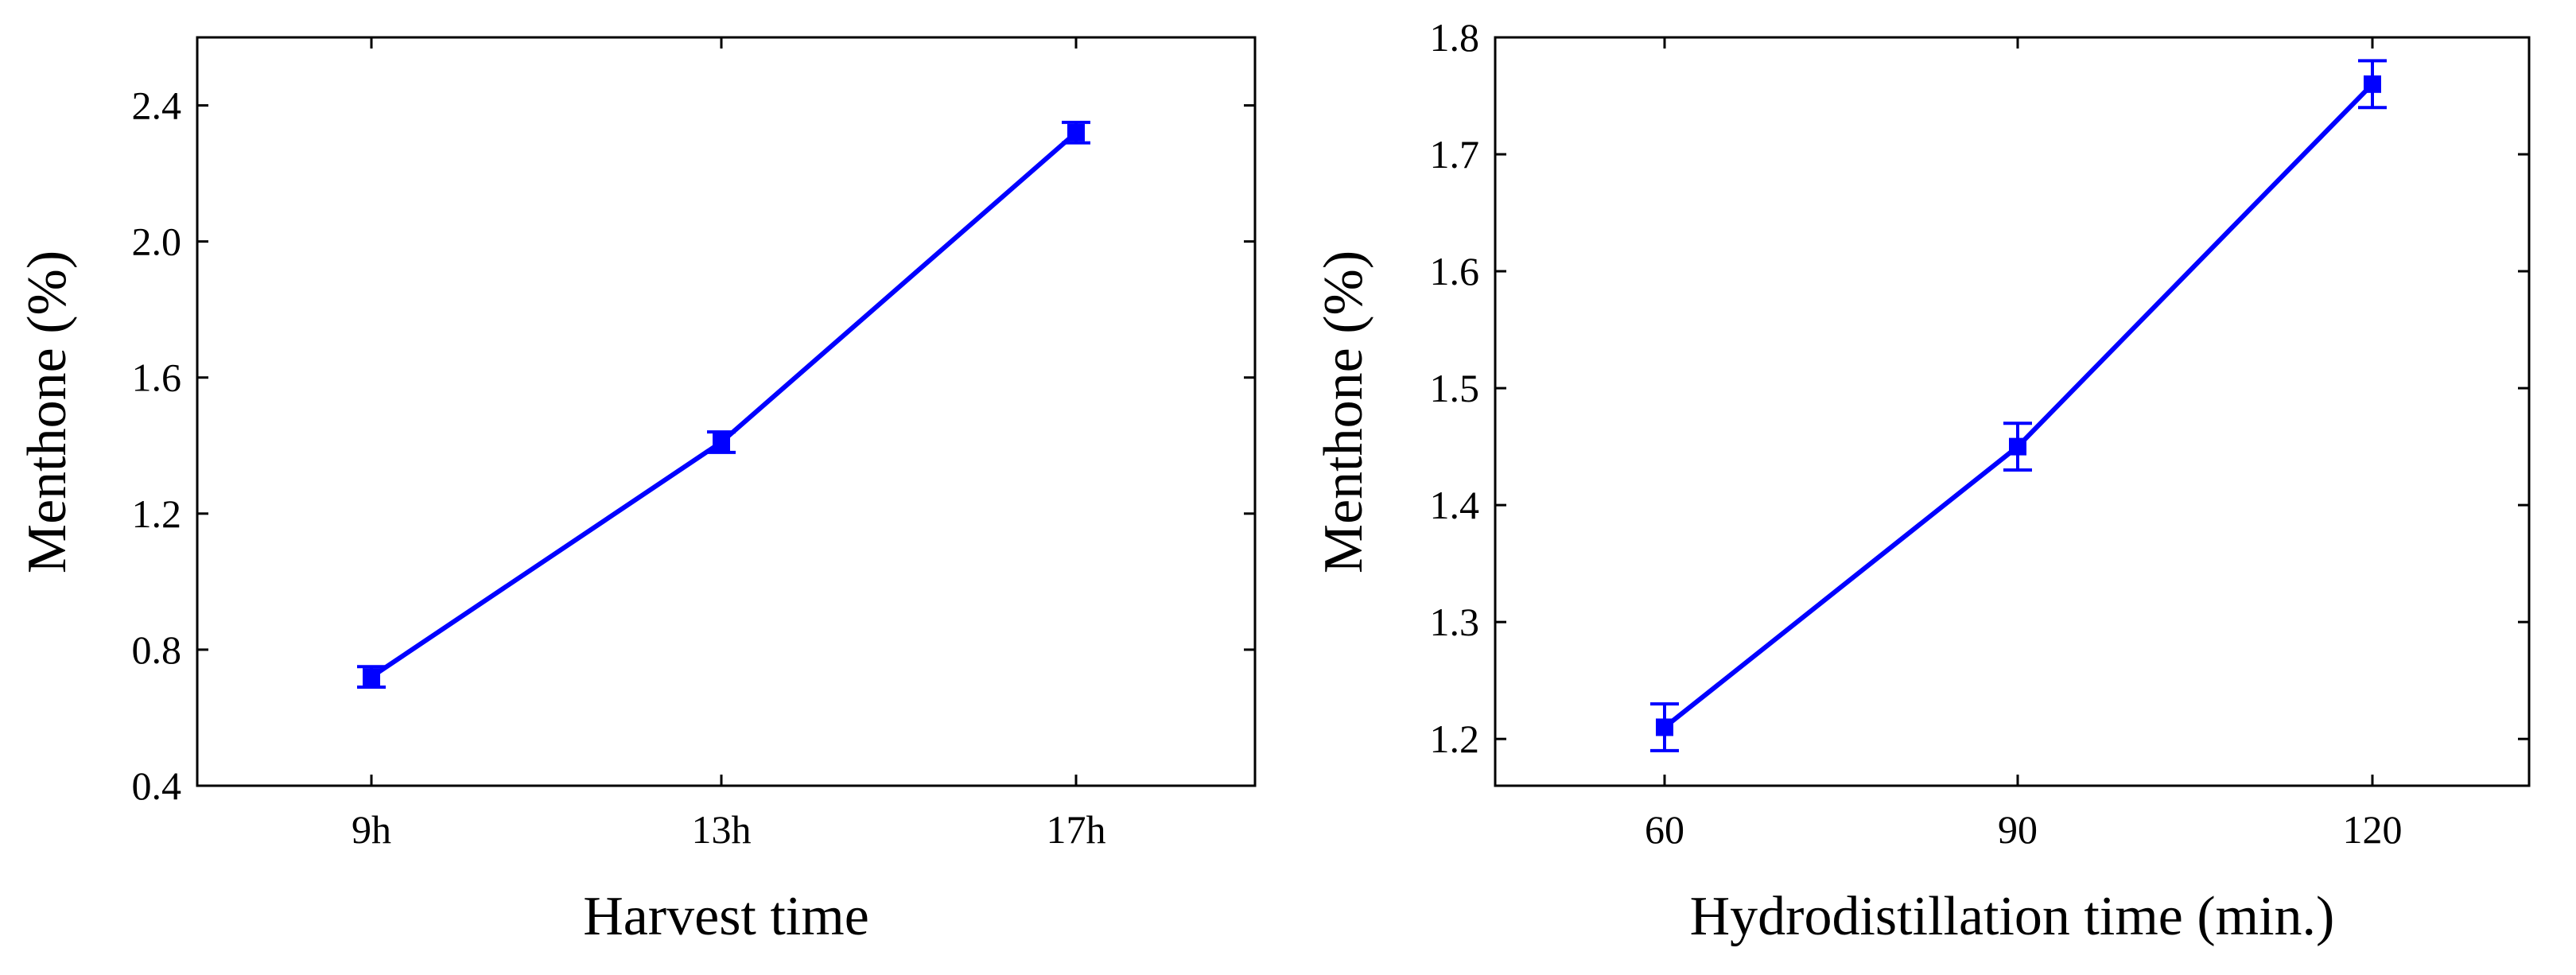  Describe the element at coordinates (157, 785) in the screenshot. I see `y-tick-label: 0.4` at that location.